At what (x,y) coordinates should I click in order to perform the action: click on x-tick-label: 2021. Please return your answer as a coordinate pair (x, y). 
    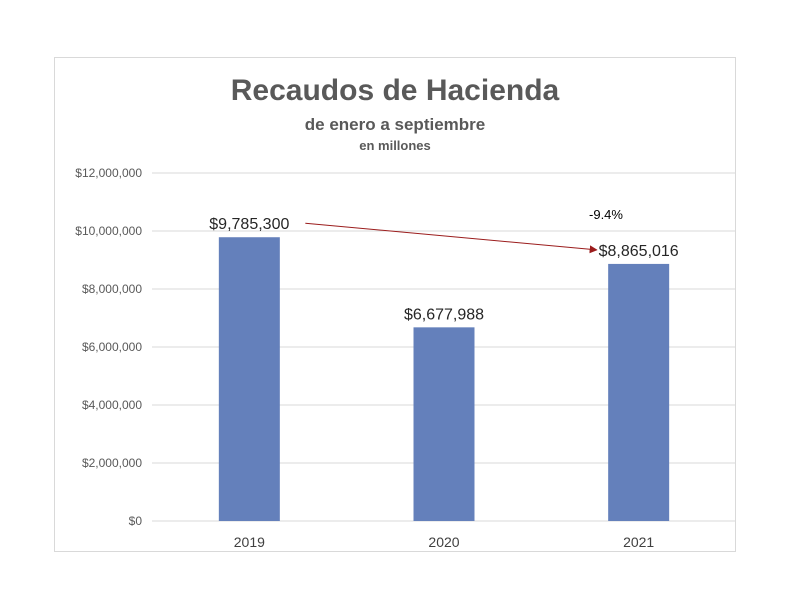
    Looking at the image, I should click on (638, 542).